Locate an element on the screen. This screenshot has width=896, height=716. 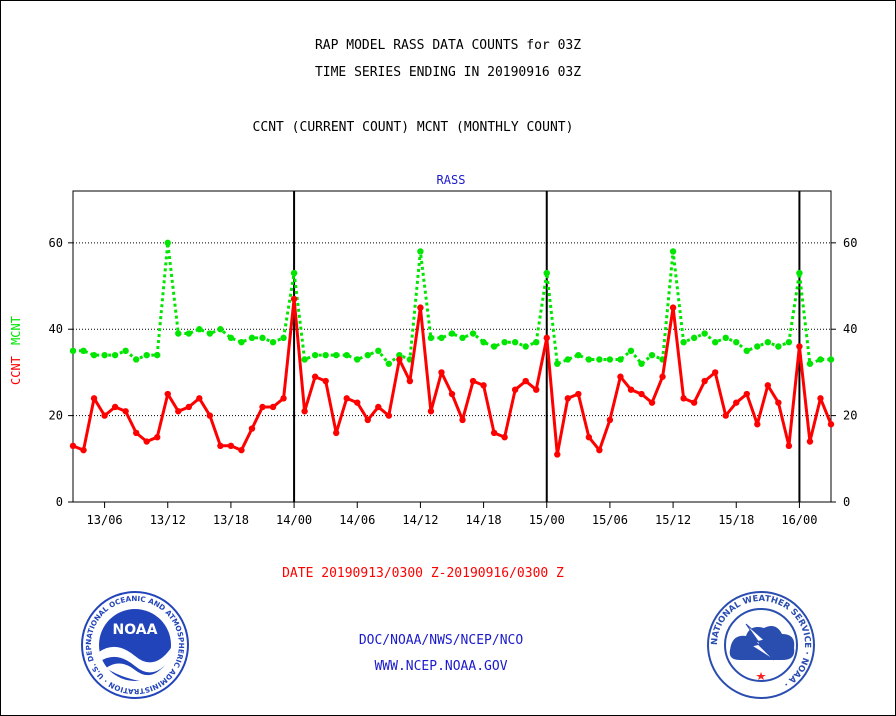
y-axis-left: 0 20 40 60 is located at coordinates (61, 372).